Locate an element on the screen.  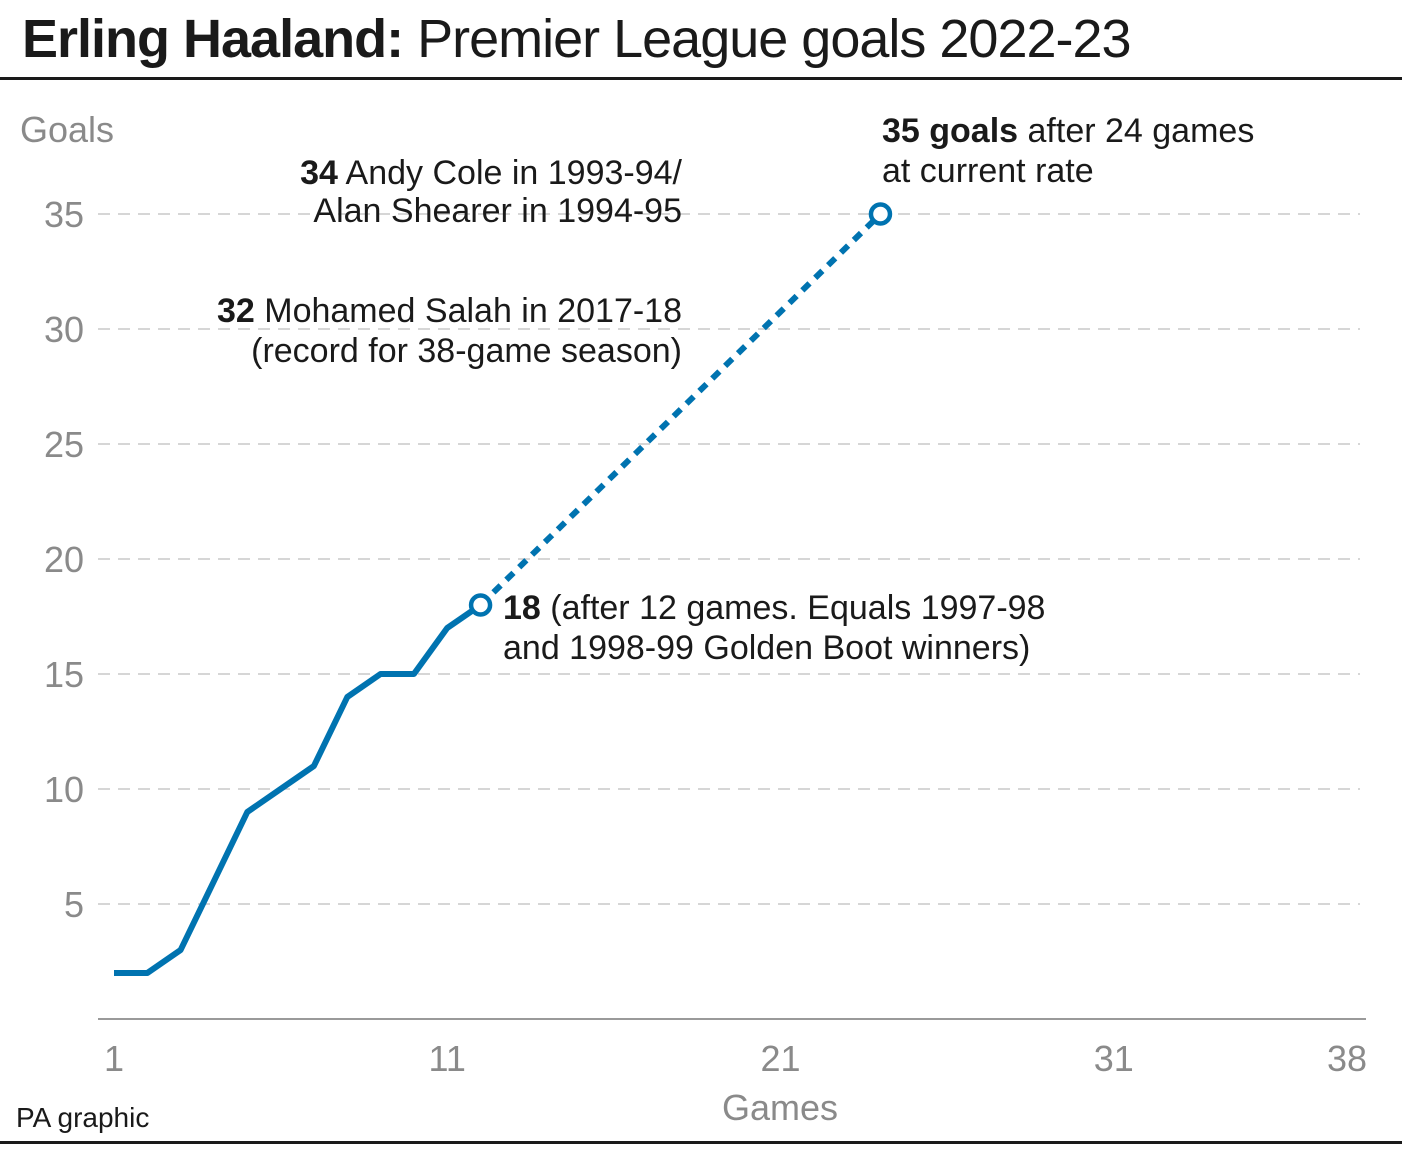
y-tick-20: 20 is located at coordinates (64, 559).